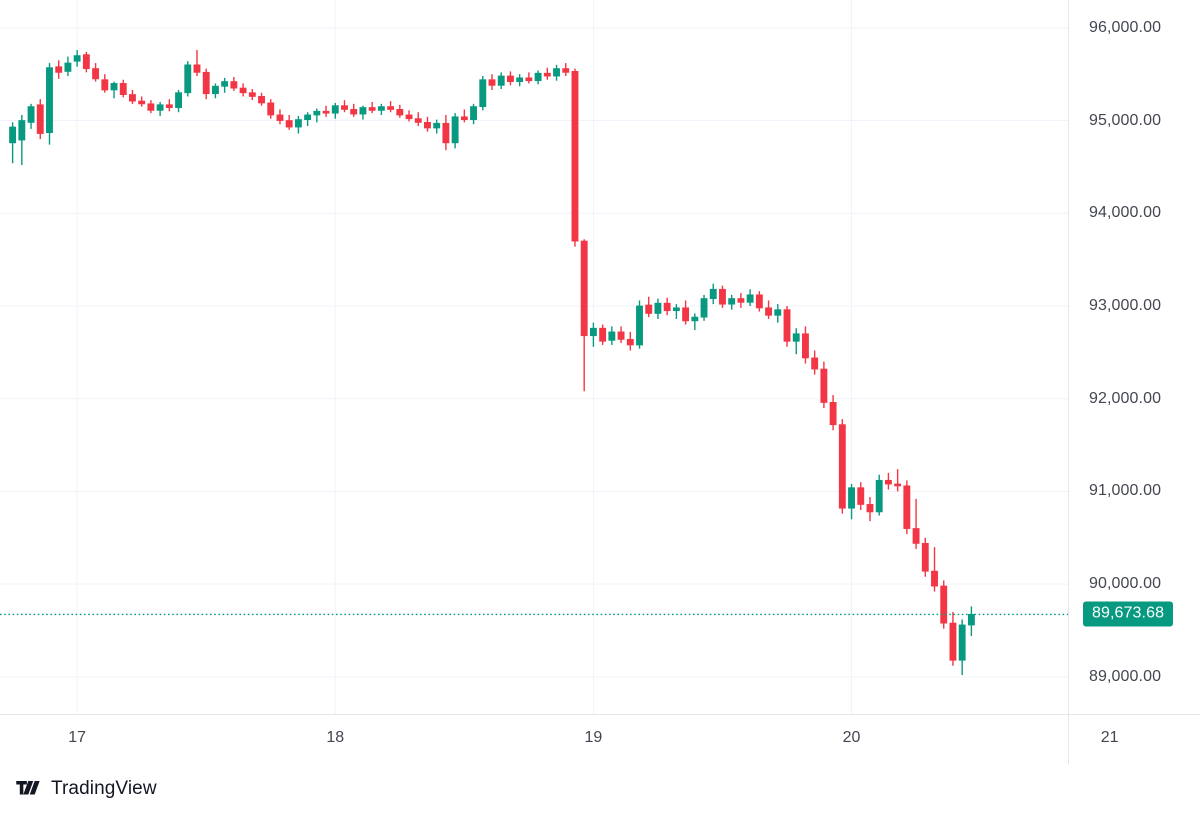 The image size is (1200, 817). Describe the element at coordinates (1128, 614) in the screenshot. I see `current-price-badge: 89,673.68` at that location.